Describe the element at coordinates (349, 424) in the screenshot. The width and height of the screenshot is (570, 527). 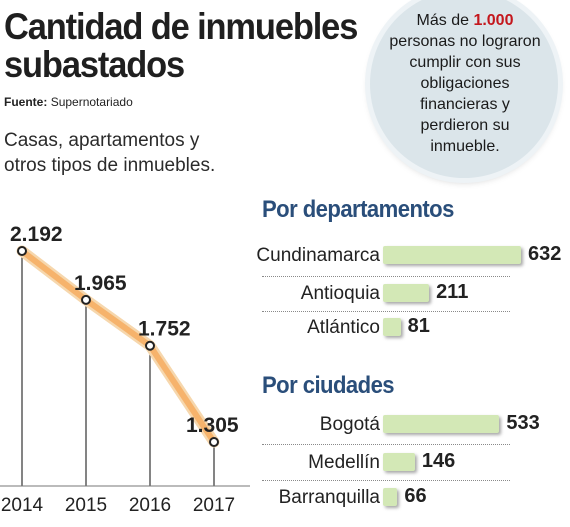
I see `bar-label: Bogotá` at that location.